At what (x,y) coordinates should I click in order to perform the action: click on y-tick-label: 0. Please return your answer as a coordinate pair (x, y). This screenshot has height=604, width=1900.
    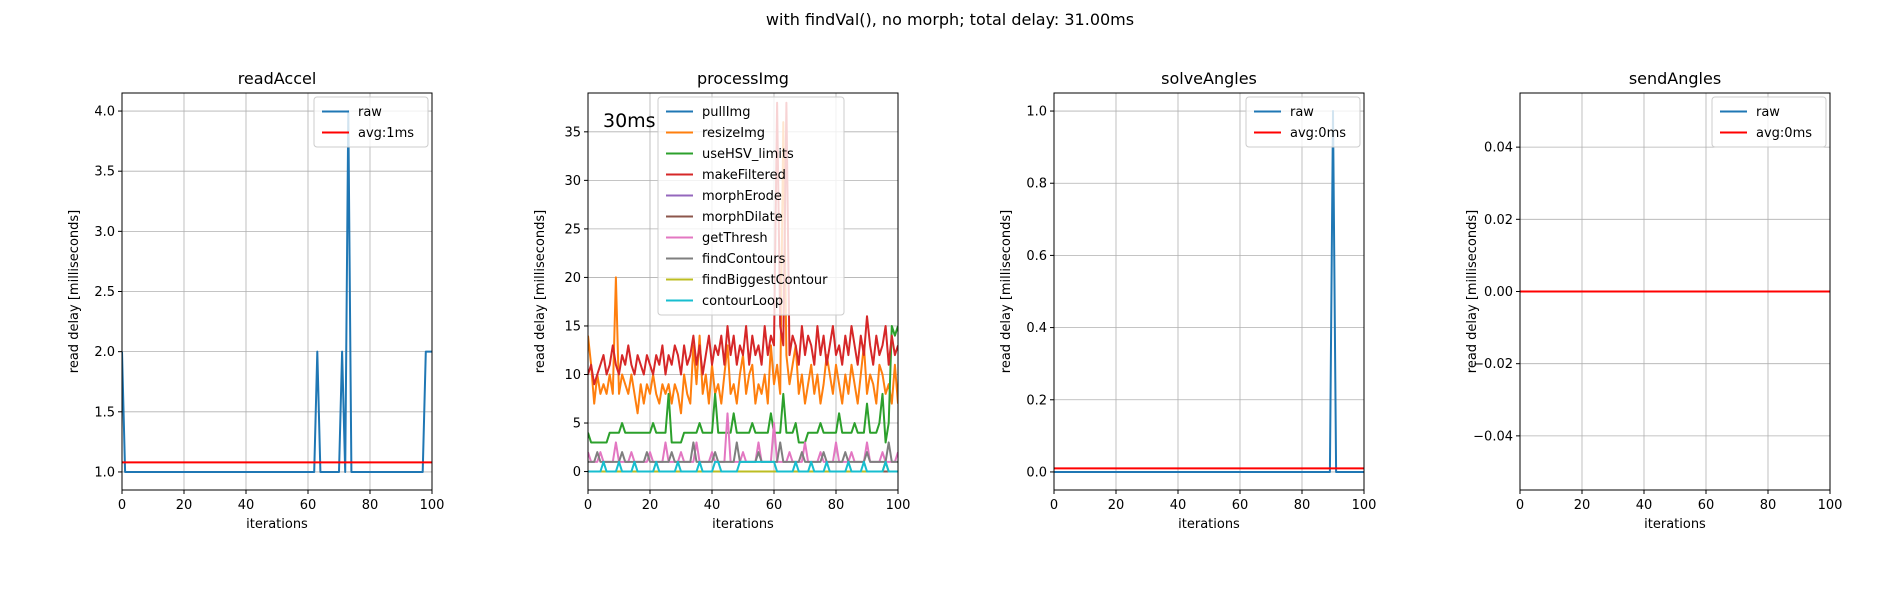
    Looking at the image, I should click on (577, 472).